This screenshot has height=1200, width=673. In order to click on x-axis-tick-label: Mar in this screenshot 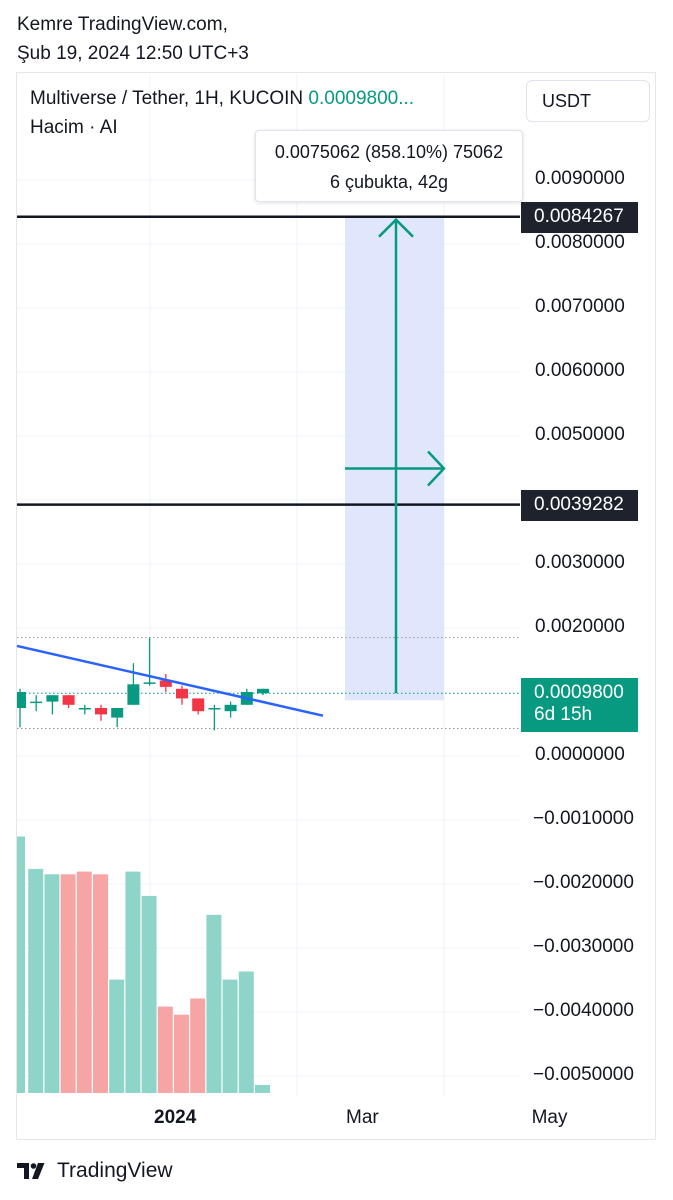, I will do `click(362, 1117)`.